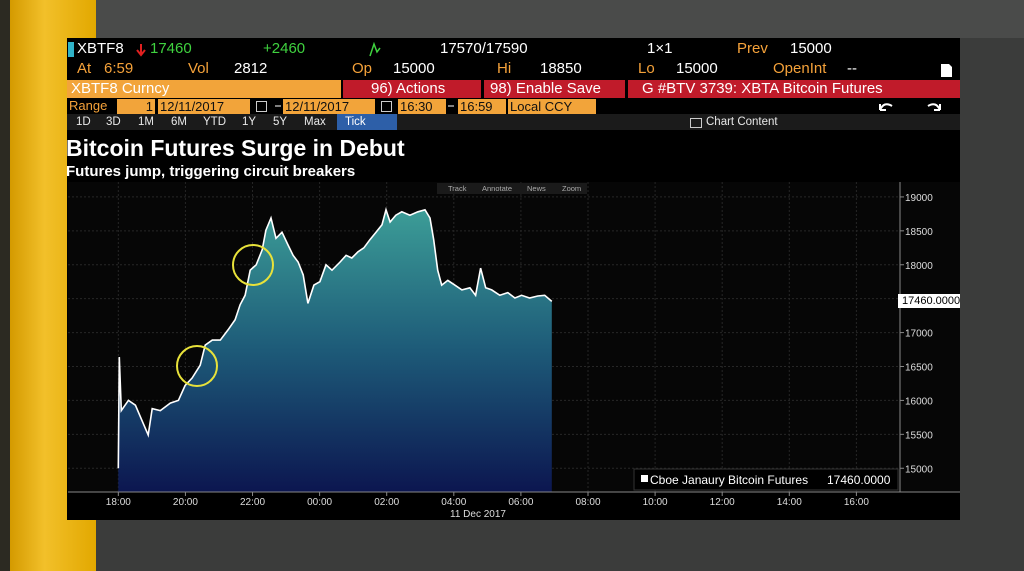 The height and width of the screenshot is (571, 1024). What do you see at coordinates (697, 68) in the screenshot?
I see `lo-value: 15000` at bounding box center [697, 68].